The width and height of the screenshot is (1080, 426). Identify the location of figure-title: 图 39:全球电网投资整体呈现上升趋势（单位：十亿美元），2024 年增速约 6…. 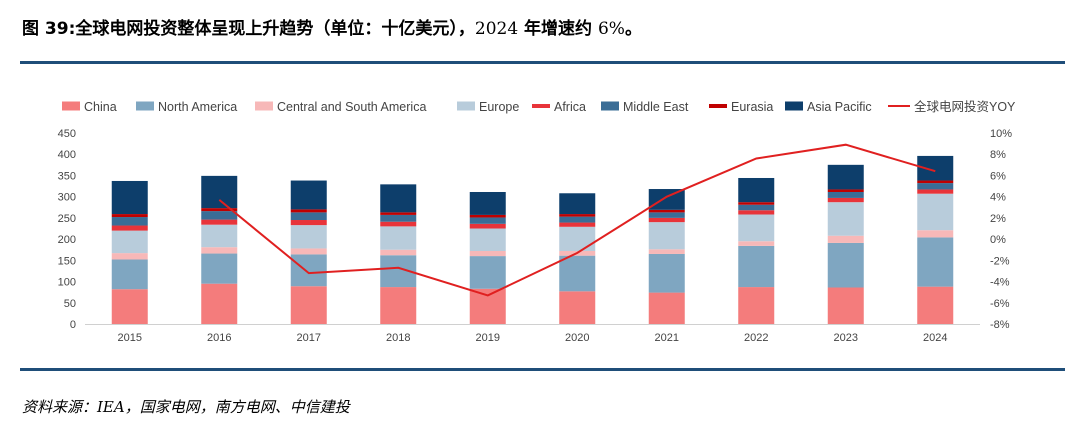
(332, 26).